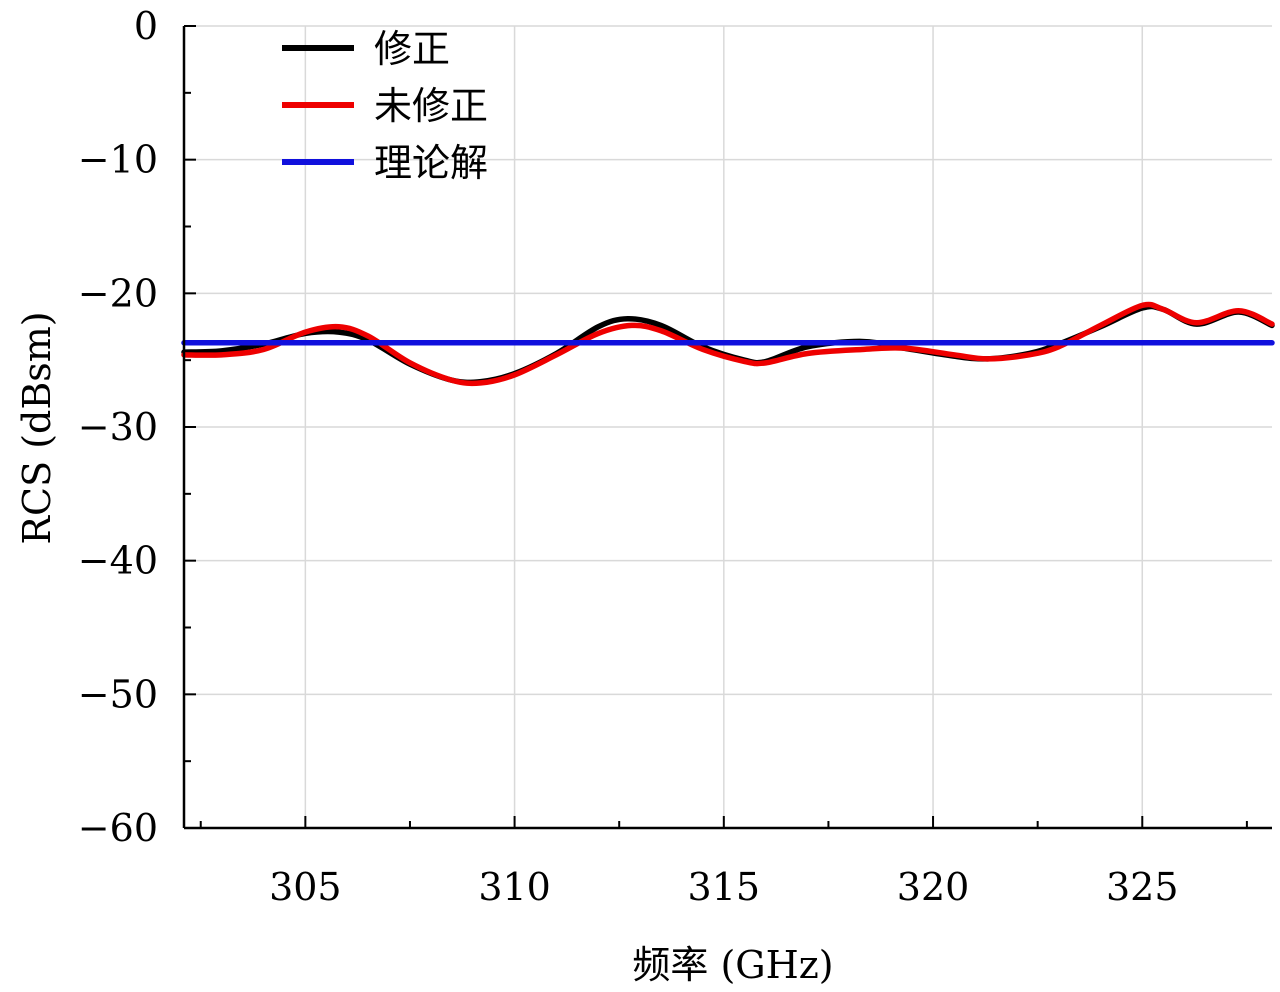 The width and height of the screenshot is (1280, 992). I want to click on y-tick-label: −30, so click(118, 427).